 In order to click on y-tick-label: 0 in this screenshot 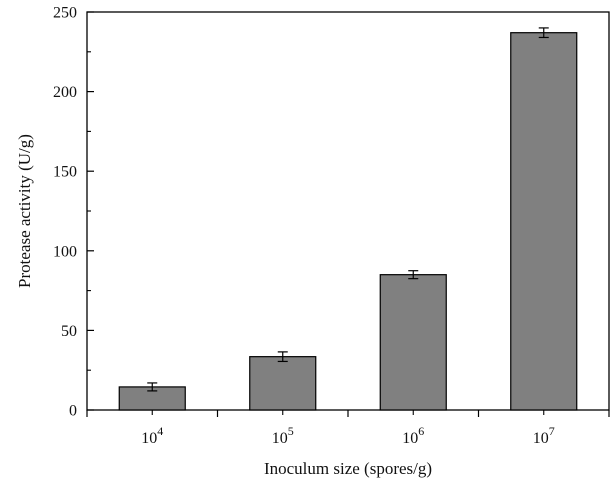, I will do `click(73, 411)`.